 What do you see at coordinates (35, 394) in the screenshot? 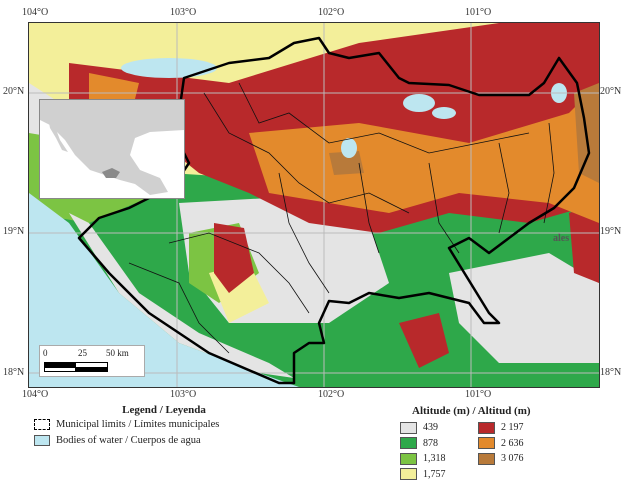
I see `lon-label-bottom-104: 104°O` at bounding box center [35, 394].